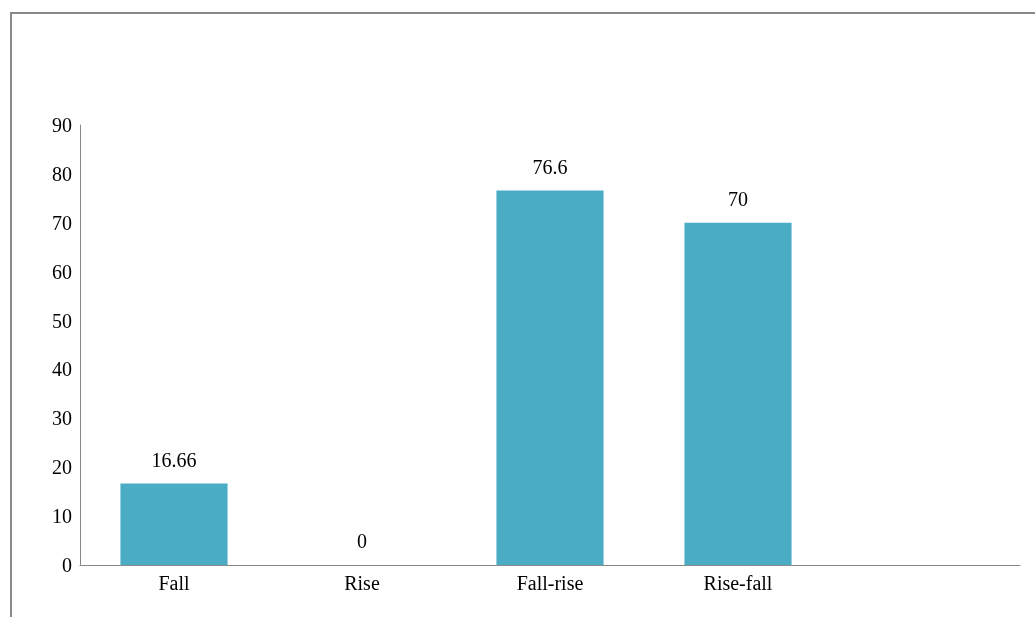 This screenshot has width=1035, height=617. What do you see at coordinates (62, 222) in the screenshot?
I see `y-tick-label: 70` at bounding box center [62, 222].